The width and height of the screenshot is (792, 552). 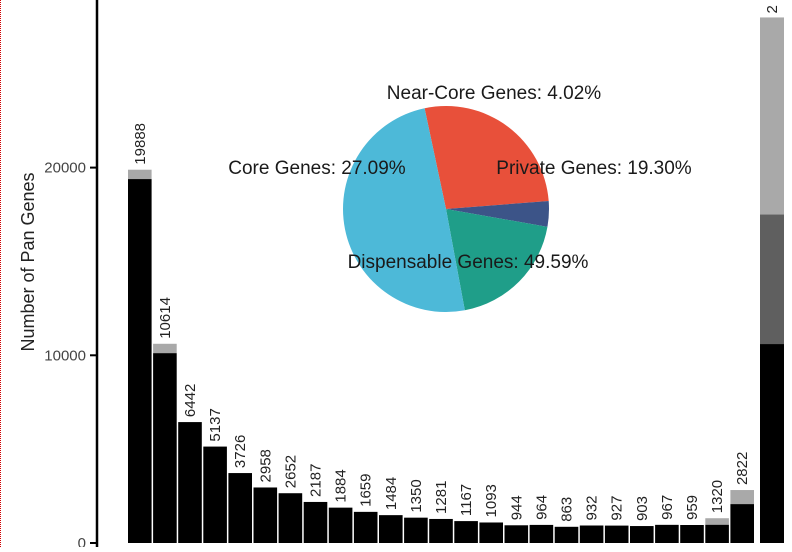 I want to click on y-axis: 0 10000 20000, so click(x=71, y=276).